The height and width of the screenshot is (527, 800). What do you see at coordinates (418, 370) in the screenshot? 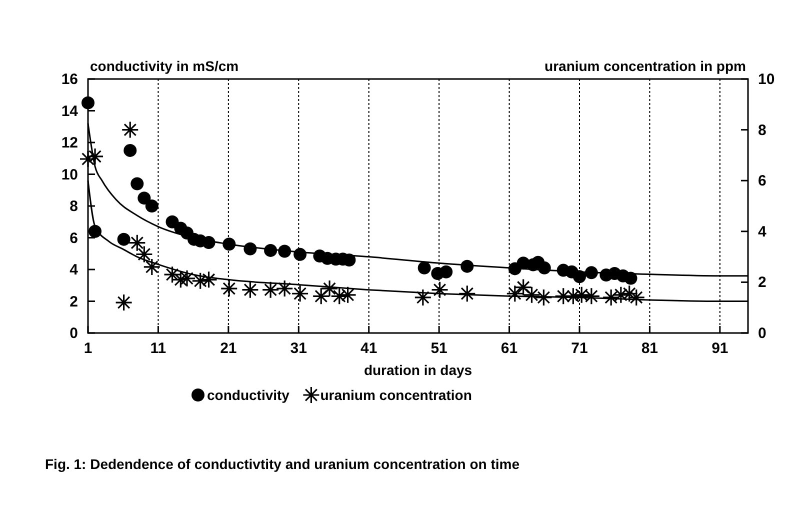
I see `x-axis-title: duration in days` at bounding box center [418, 370].